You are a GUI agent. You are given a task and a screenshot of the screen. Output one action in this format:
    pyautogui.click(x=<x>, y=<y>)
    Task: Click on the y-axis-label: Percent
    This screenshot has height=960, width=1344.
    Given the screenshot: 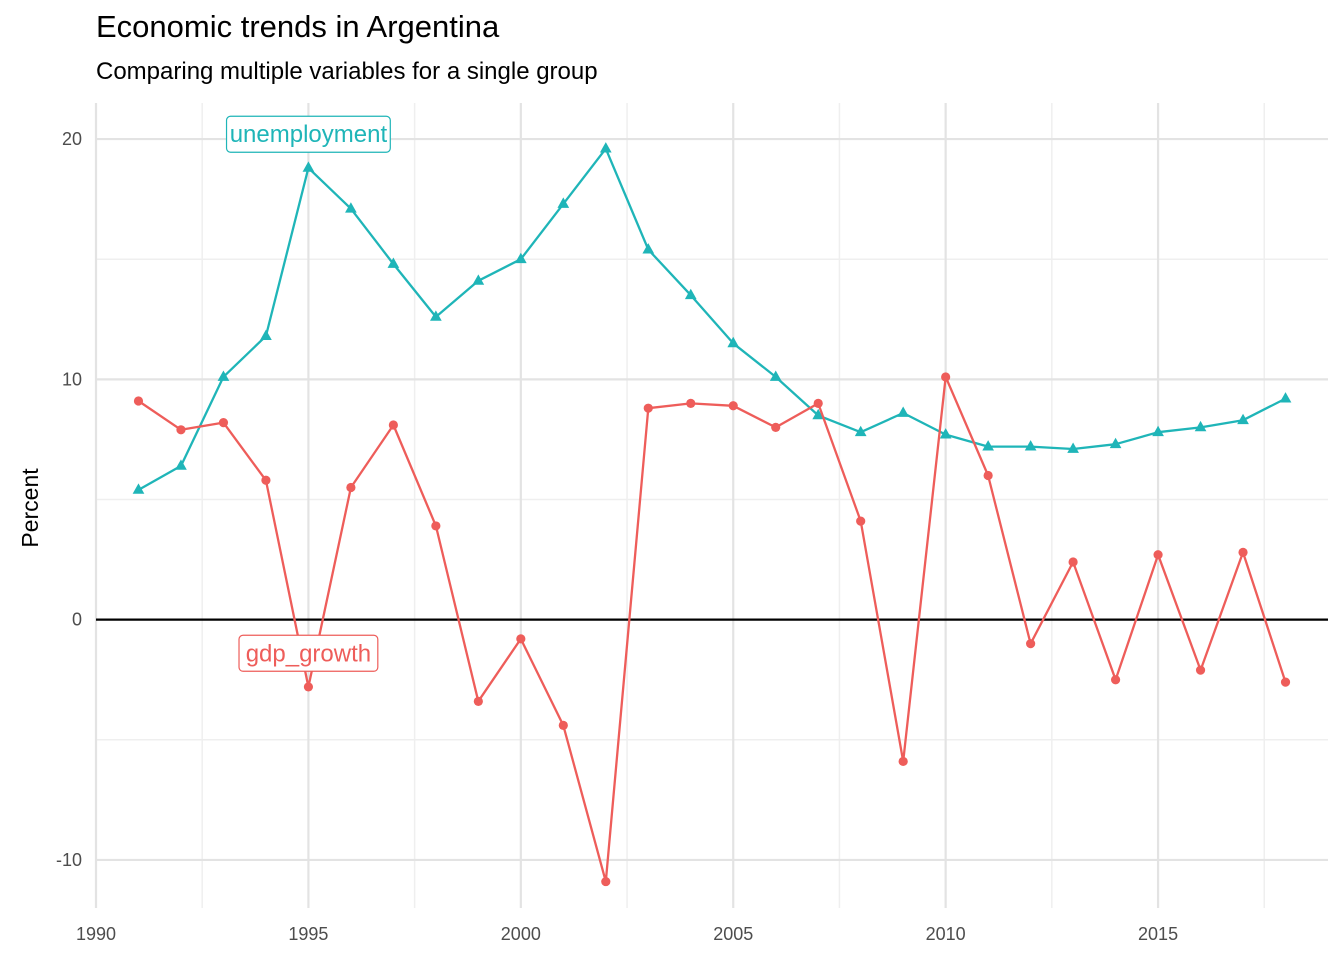 What is the action you would take?
    pyautogui.click(x=30, y=508)
    